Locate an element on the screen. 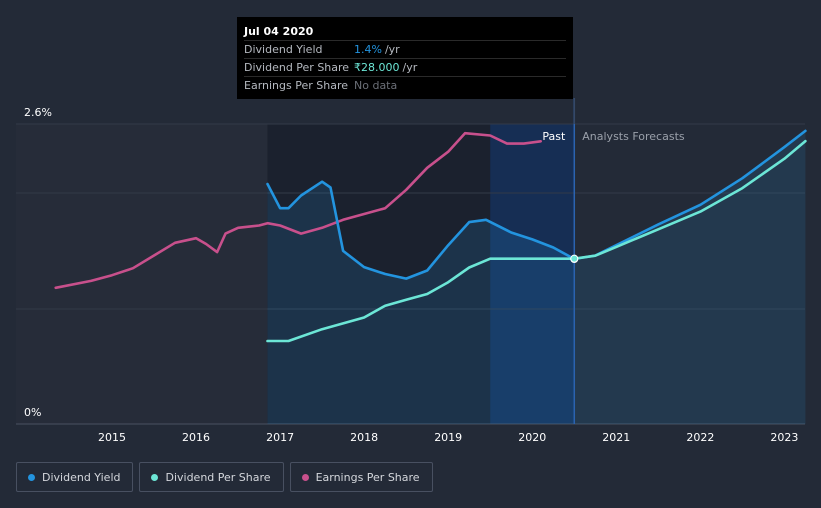  last-year-highlight is located at coordinates (532, 274).